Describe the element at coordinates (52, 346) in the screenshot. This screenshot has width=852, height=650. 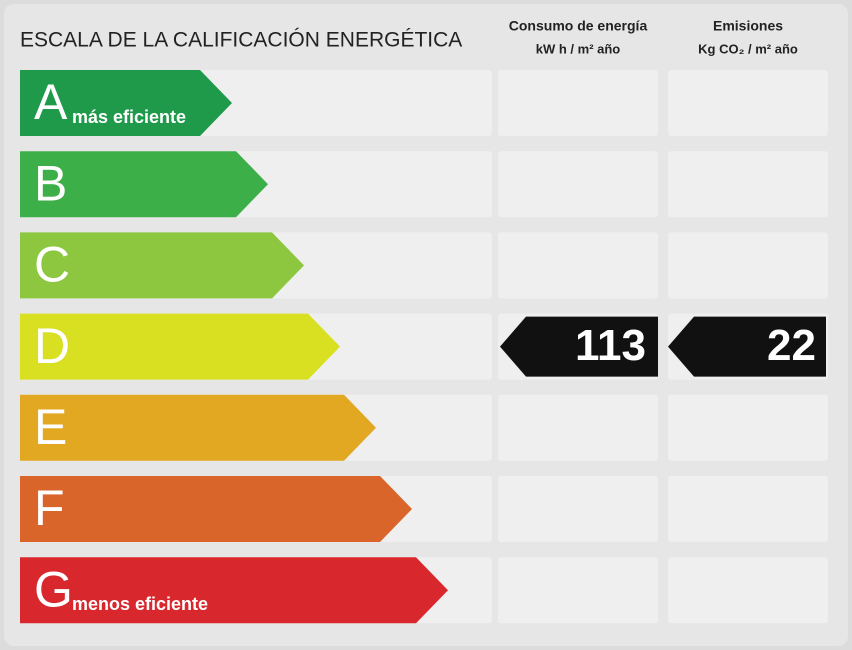
I see `rating-letter: D` at that location.